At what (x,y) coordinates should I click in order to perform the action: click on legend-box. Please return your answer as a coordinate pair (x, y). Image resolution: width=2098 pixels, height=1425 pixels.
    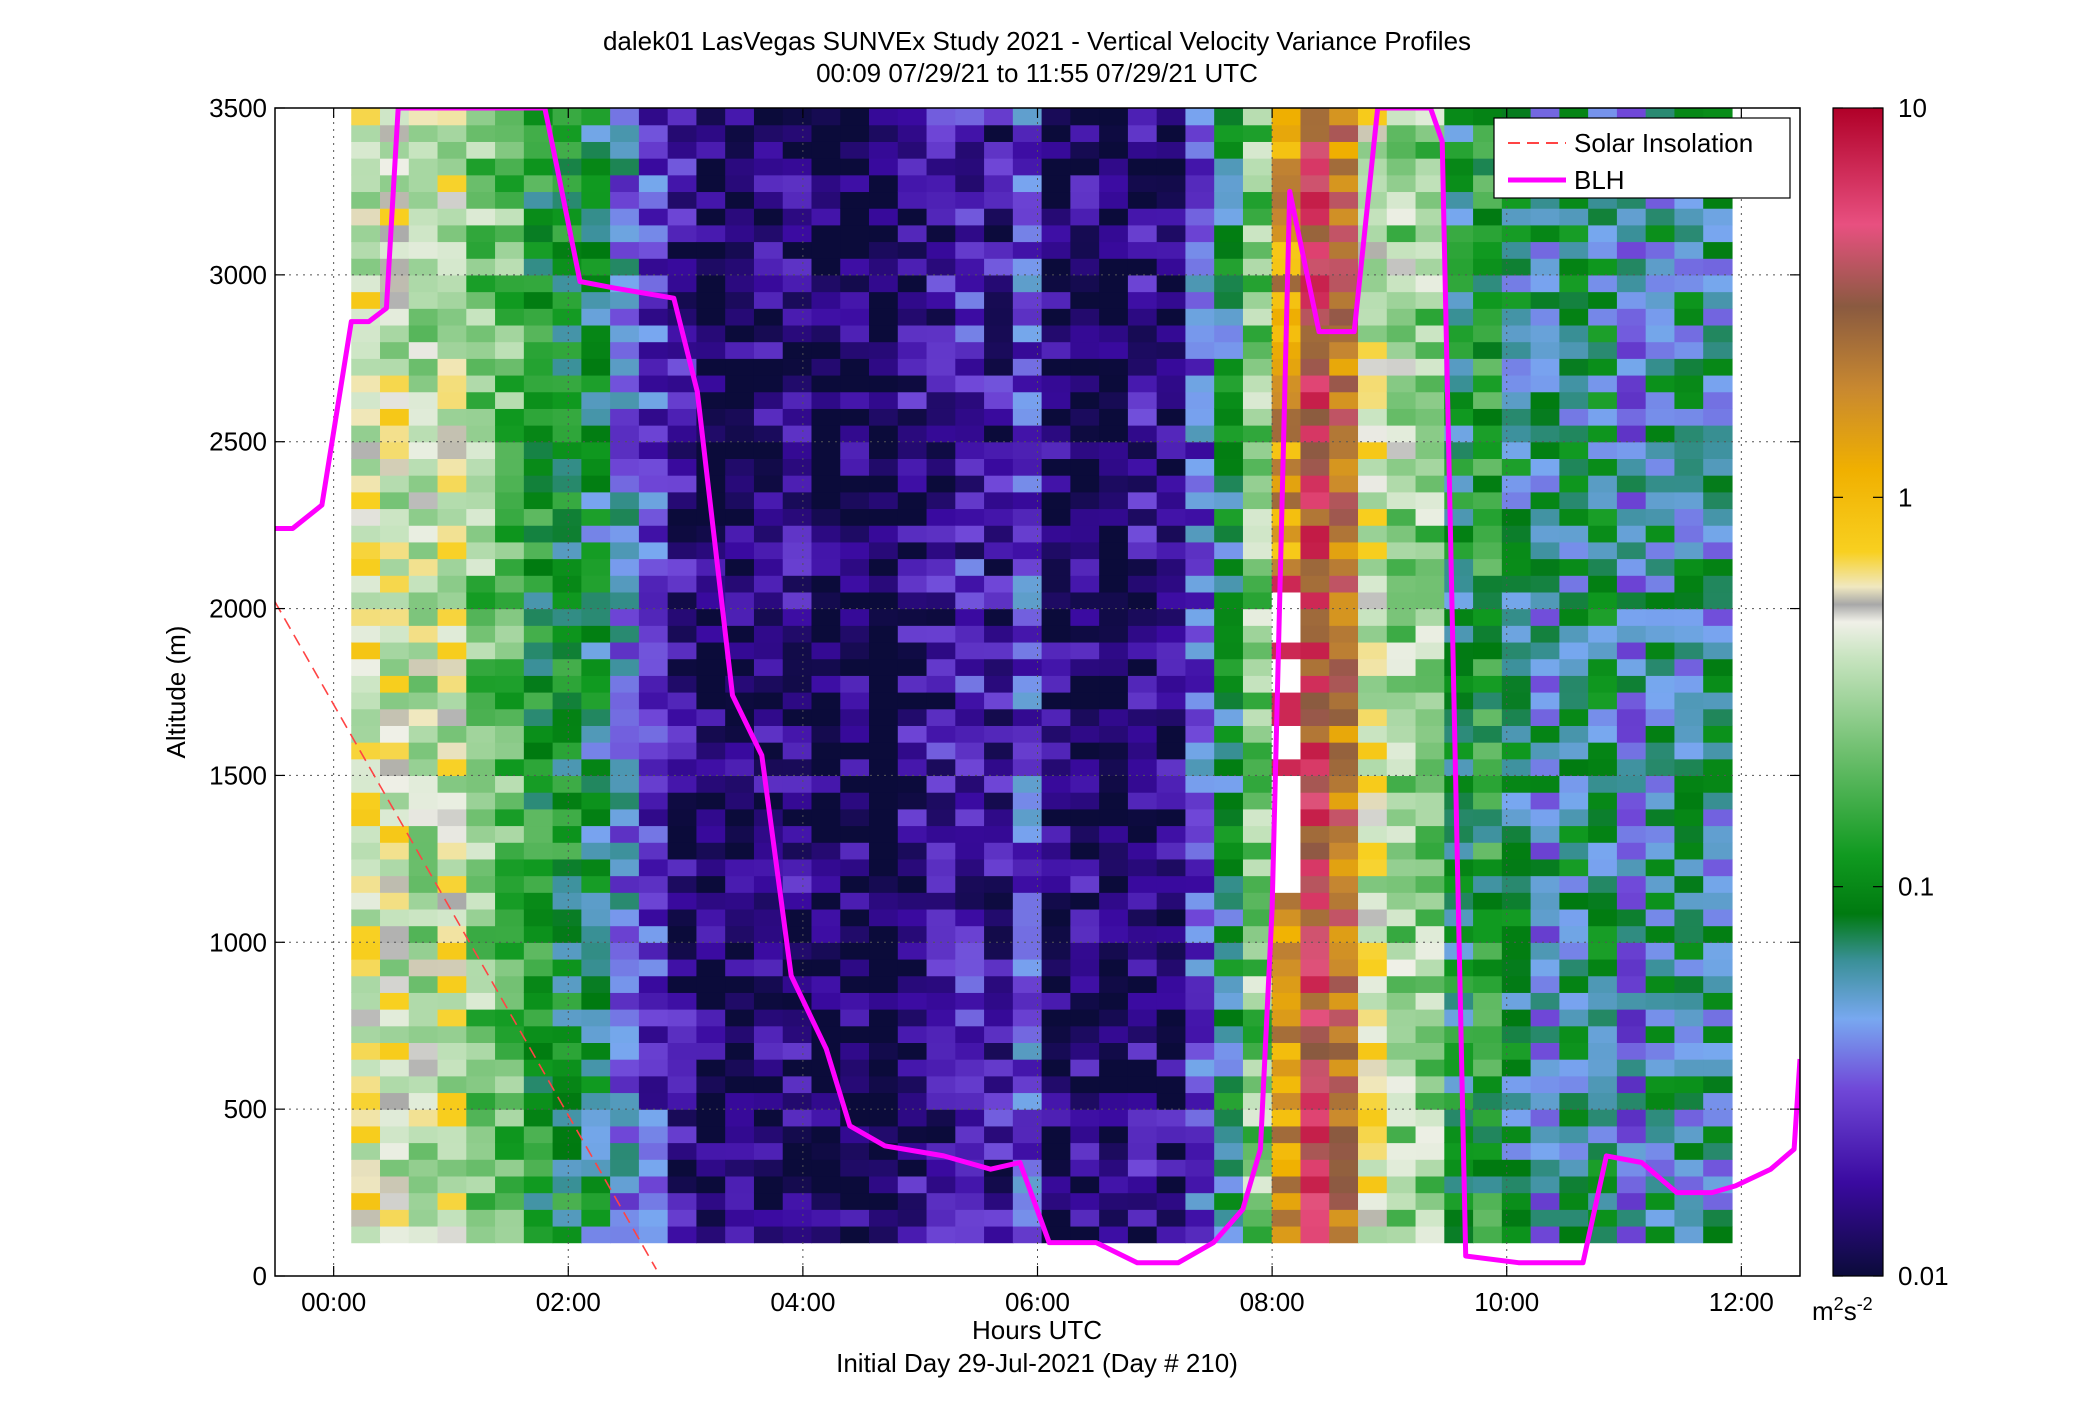
    Looking at the image, I should click on (1642, 158).